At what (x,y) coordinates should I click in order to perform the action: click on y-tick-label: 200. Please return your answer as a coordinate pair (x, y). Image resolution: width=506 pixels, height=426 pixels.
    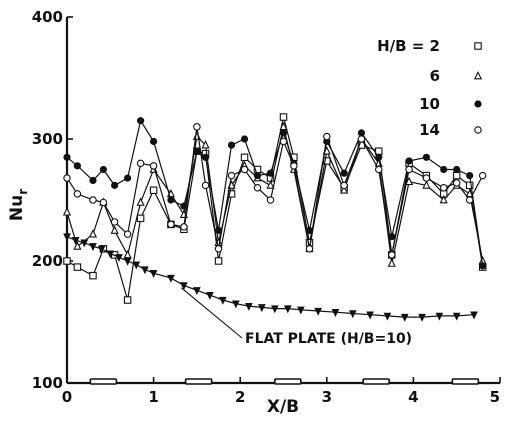
    Looking at the image, I should click on (47, 261).